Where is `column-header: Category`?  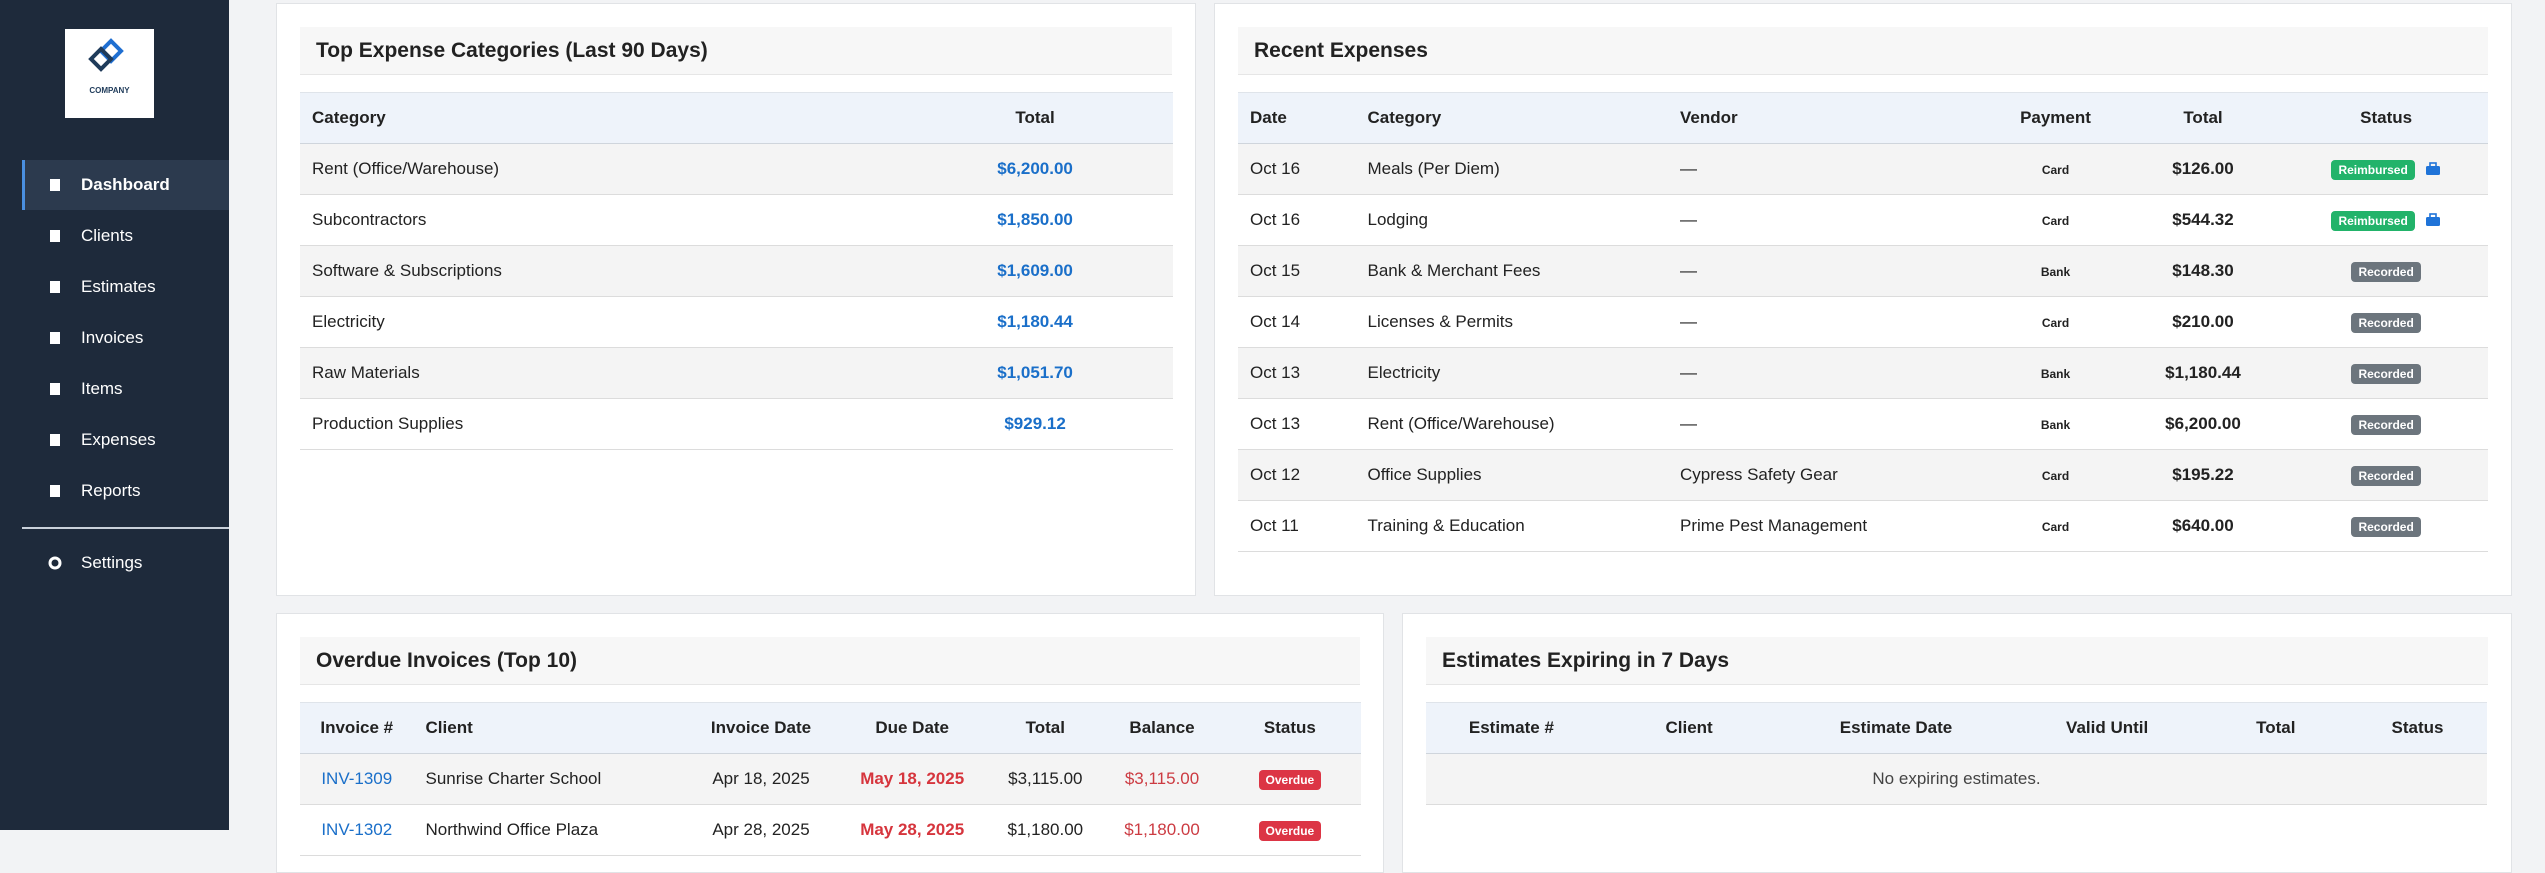 column-header: Category is located at coordinates (599, 118).